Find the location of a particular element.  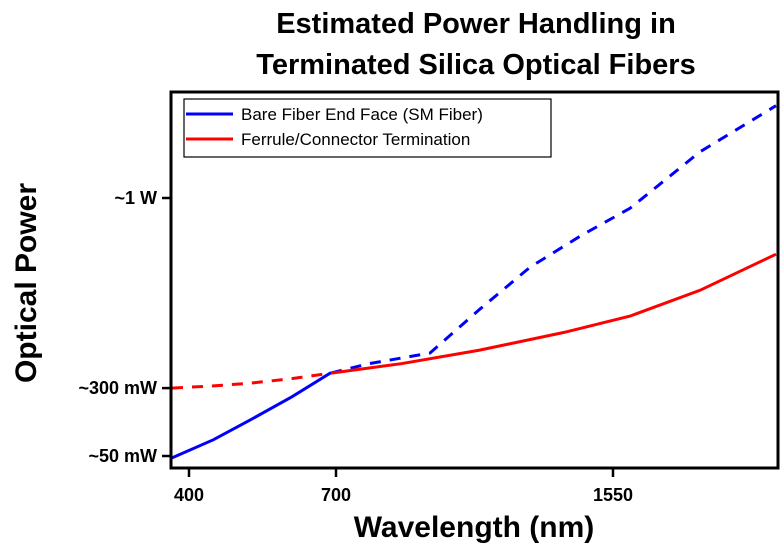

y-axis-label: Optical Power is located at coordinates (26, 283).